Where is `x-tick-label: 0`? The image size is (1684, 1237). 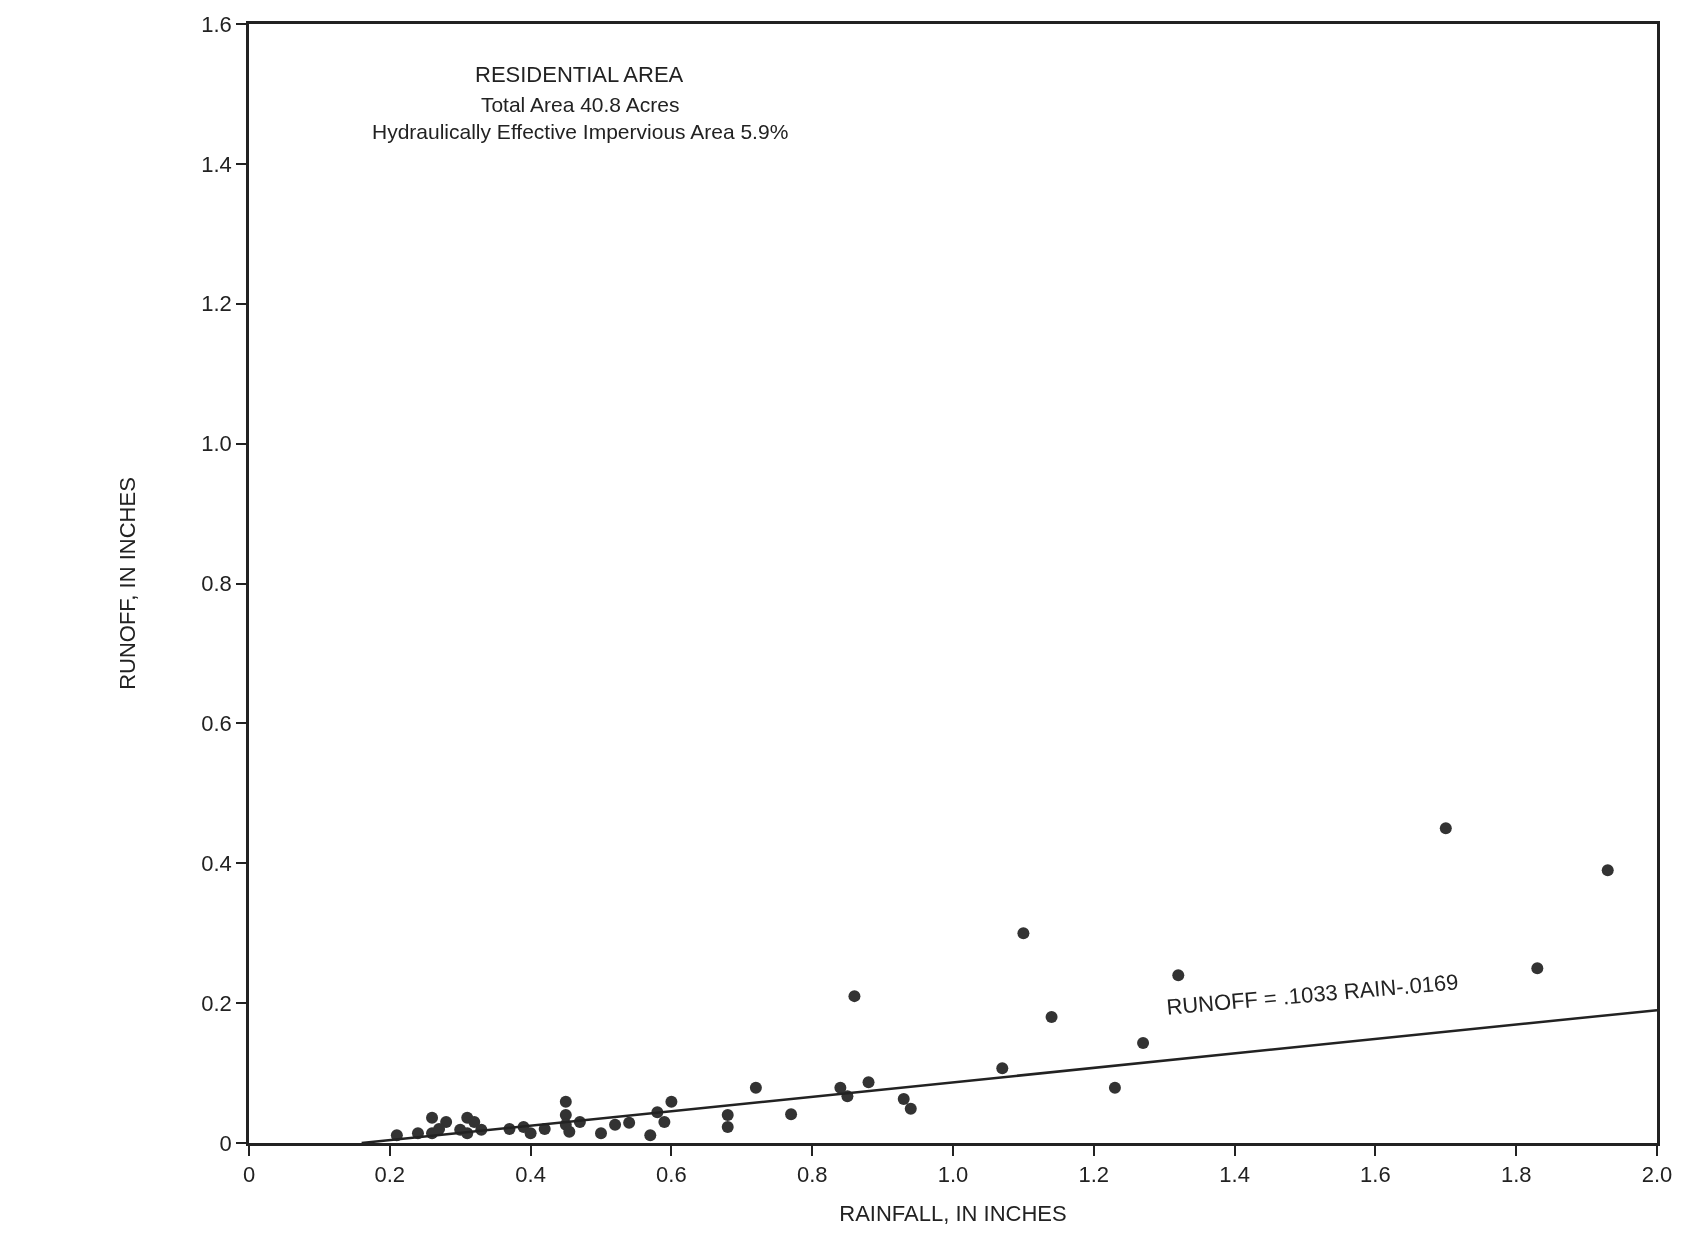
x-tick-label: 0 is located at coordinates (249, 1175).